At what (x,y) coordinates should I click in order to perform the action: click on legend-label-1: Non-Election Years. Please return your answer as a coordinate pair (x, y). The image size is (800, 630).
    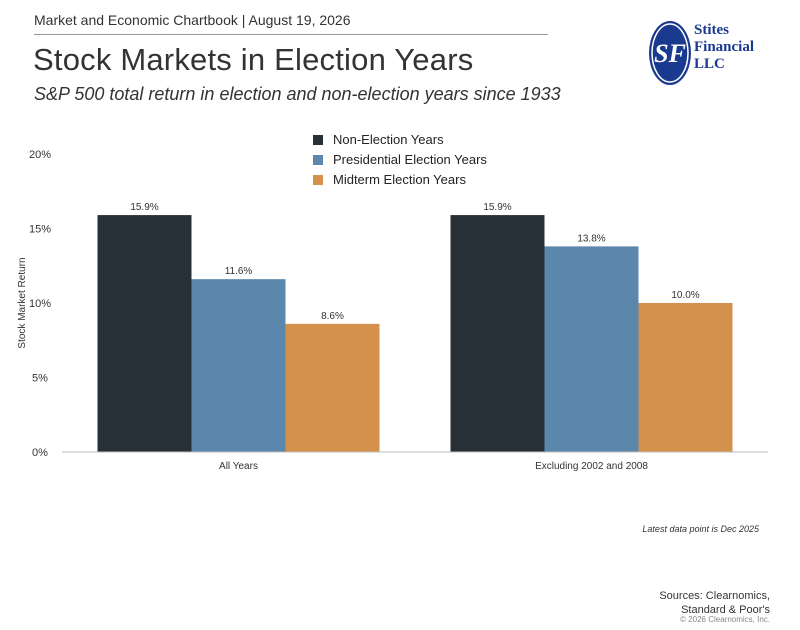
    Looking at the image, I should click on (388, 139).